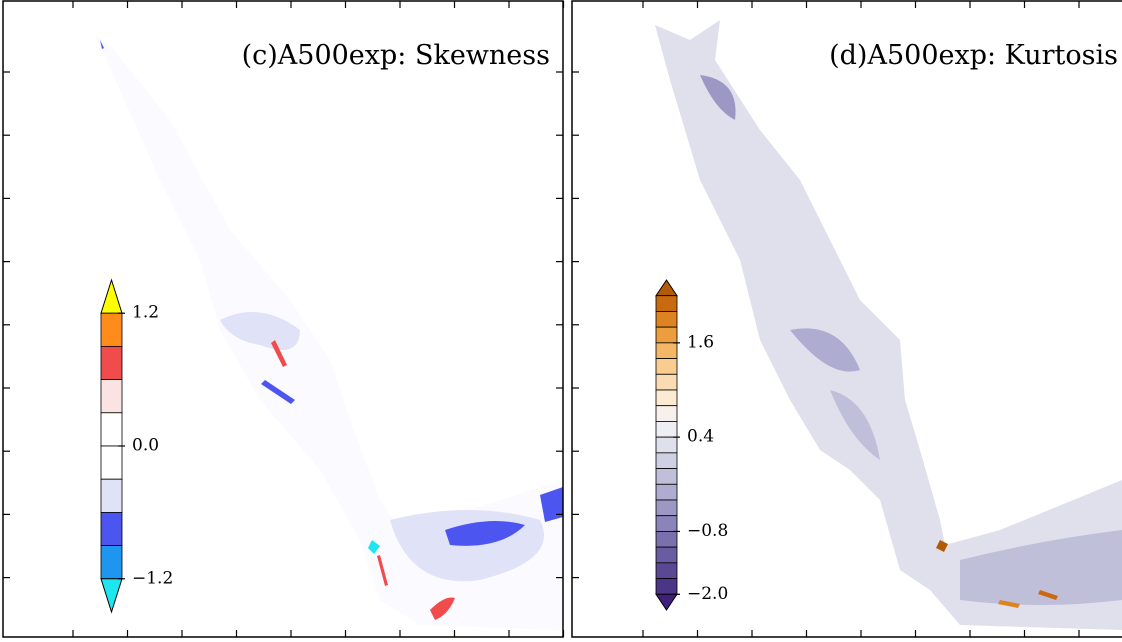 The image size is (1122, 642). I want to click on panel-title: (c)A500exp: Skewness, so click(396, 55).